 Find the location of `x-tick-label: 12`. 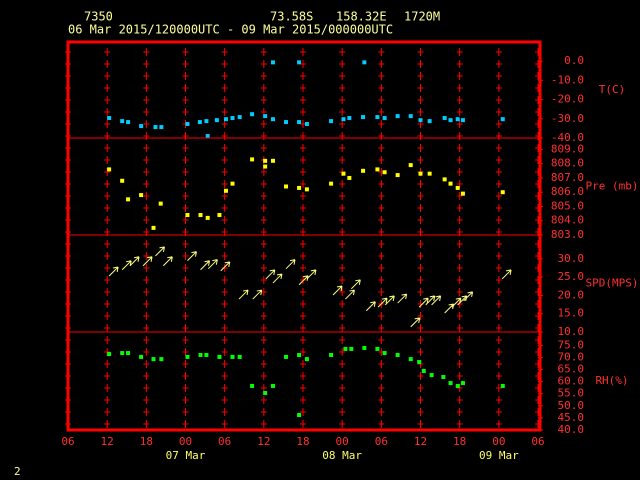

x-tick-label: 12 is located at coordinates (107, 441).